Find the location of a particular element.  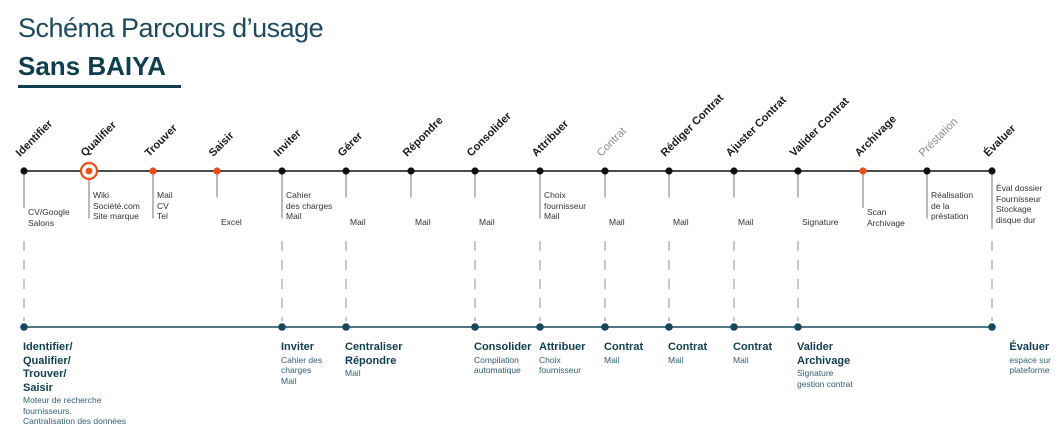

baiya-title: Qualifier/ is located at coordinates (47, 360).